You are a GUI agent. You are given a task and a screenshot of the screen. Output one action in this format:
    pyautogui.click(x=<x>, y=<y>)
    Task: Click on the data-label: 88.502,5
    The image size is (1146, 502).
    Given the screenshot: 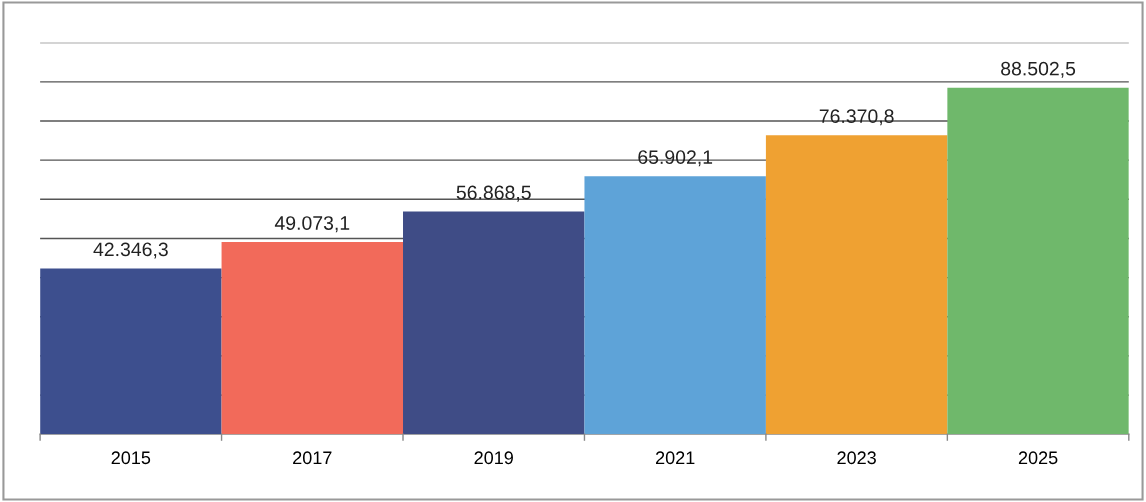 What is the action you would take?
    pyautogui.click(x=1038, y=69)
    